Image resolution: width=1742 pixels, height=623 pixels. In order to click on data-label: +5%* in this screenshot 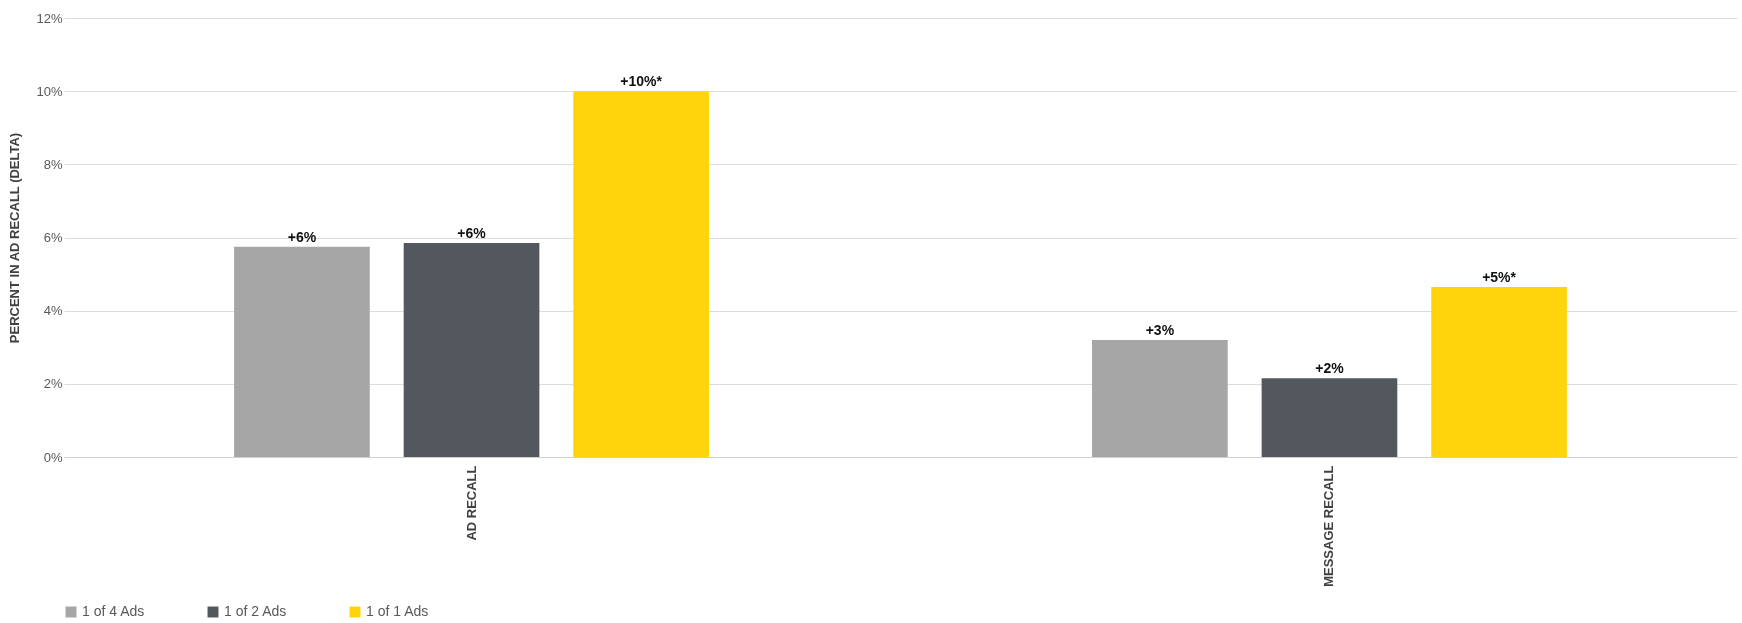, I will do `click(1499, 276)`.